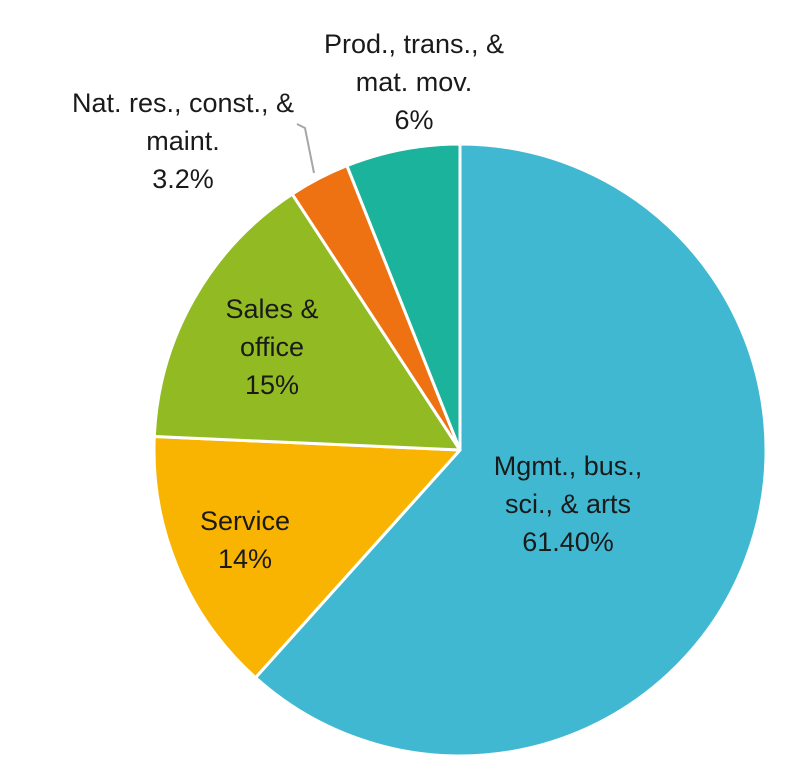  What do you see at coordinates (245, 540) in the screenshot?
I see `slice-label-1: Service 14%` at bounding box center [245, 540].